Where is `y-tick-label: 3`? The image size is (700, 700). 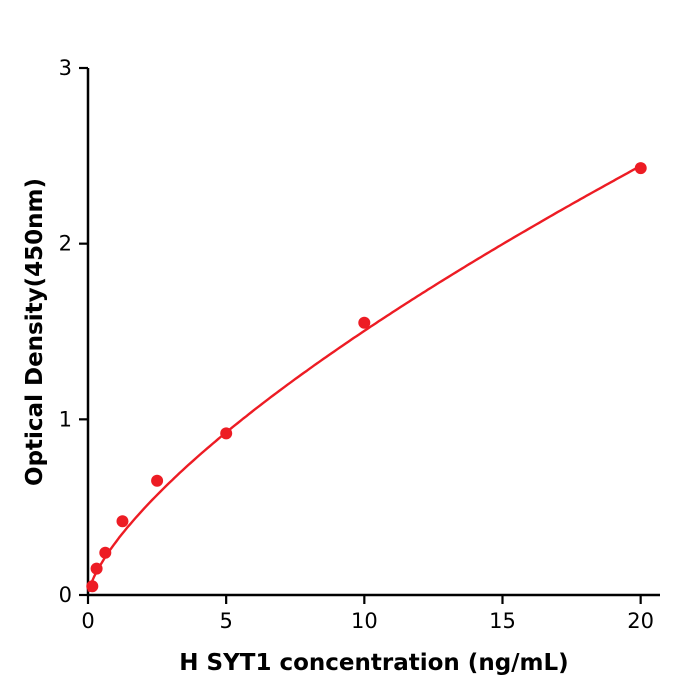 y-tick-label: 3 is located at coordinates (65, 68).